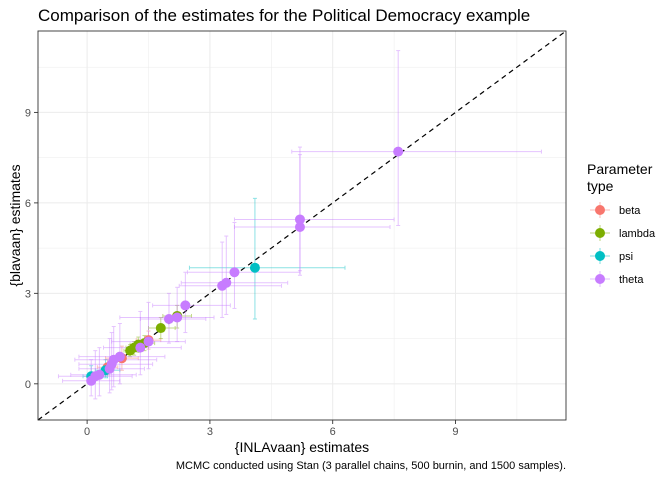 The image size is (672, 480). I want to click on legend-item-lambda: lambda, so click(623, 233).